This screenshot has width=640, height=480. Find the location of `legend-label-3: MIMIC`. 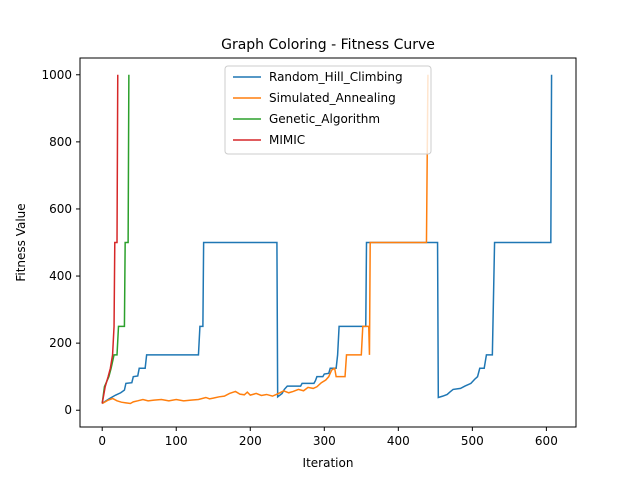

legend-label-3: MIMIC is located at coordinates (287, 140).